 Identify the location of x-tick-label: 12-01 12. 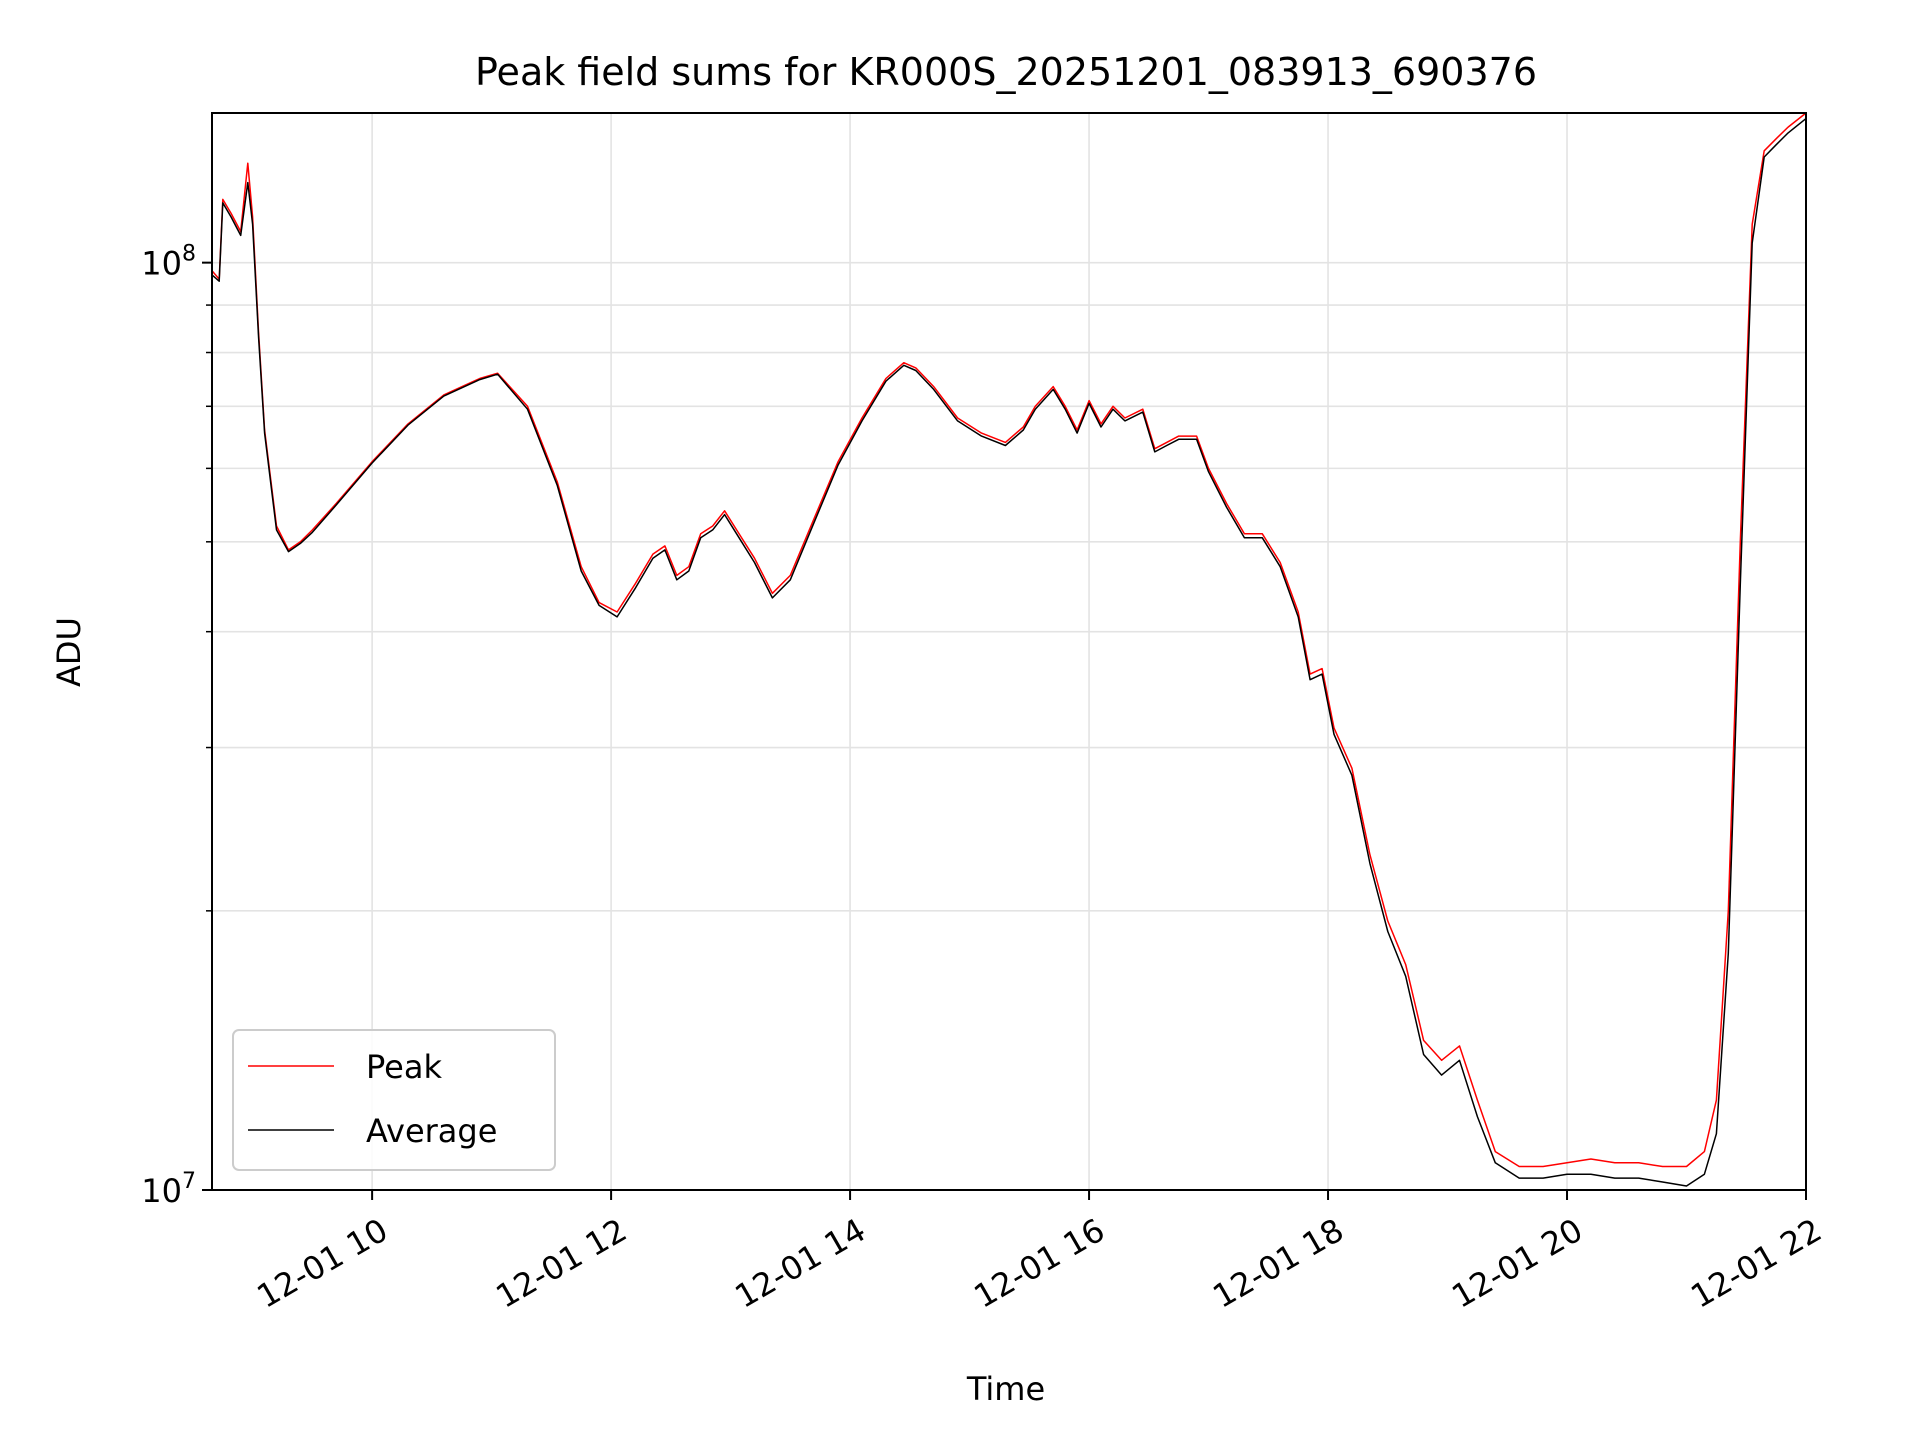
(561, 1263).